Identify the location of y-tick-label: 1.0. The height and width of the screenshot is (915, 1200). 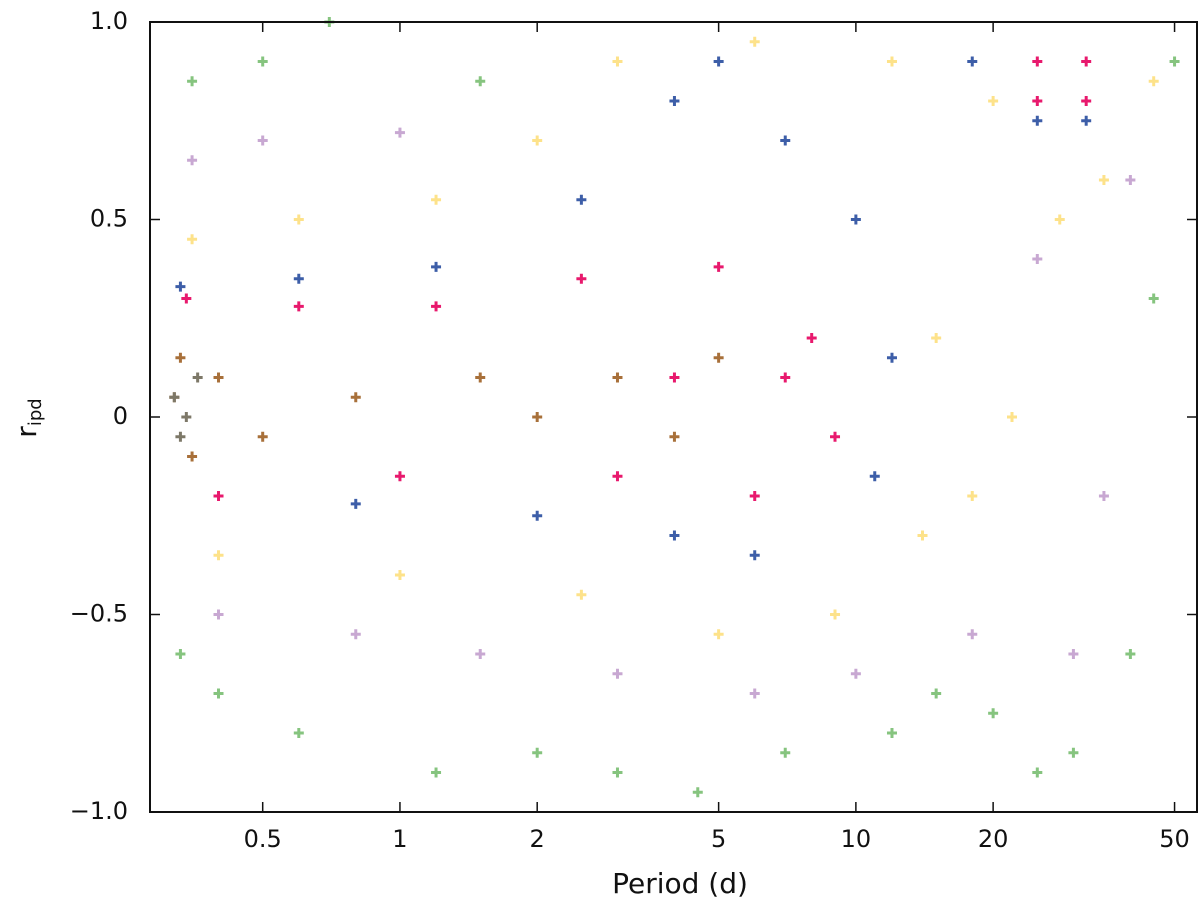
(109, 21).